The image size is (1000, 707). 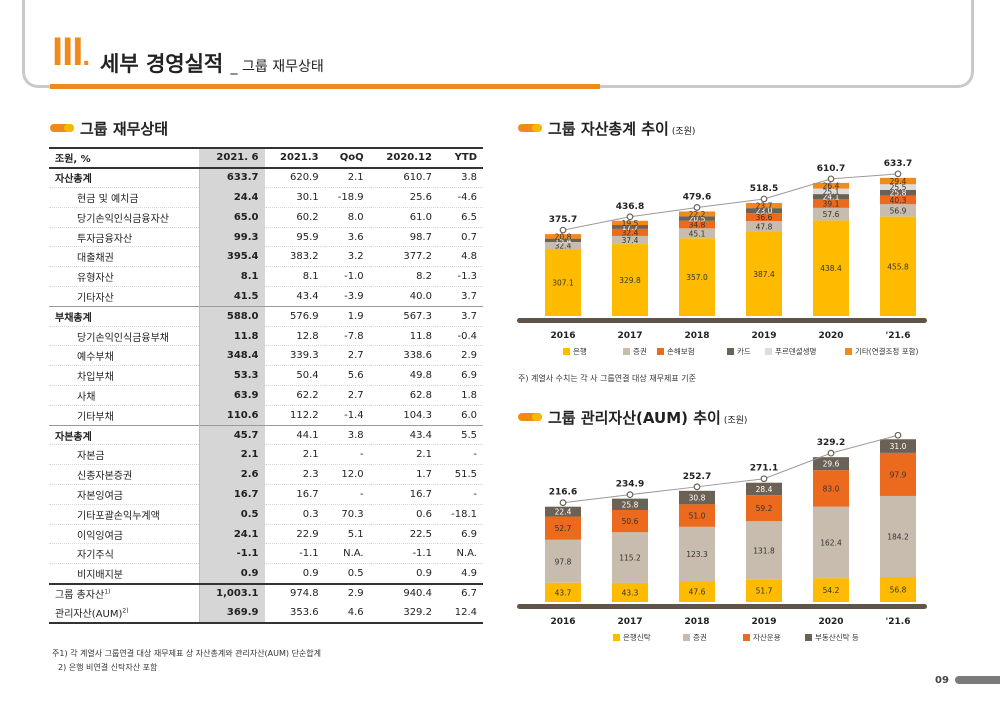 I want to click on data-label: 45.1, so click(x=697, y=233).